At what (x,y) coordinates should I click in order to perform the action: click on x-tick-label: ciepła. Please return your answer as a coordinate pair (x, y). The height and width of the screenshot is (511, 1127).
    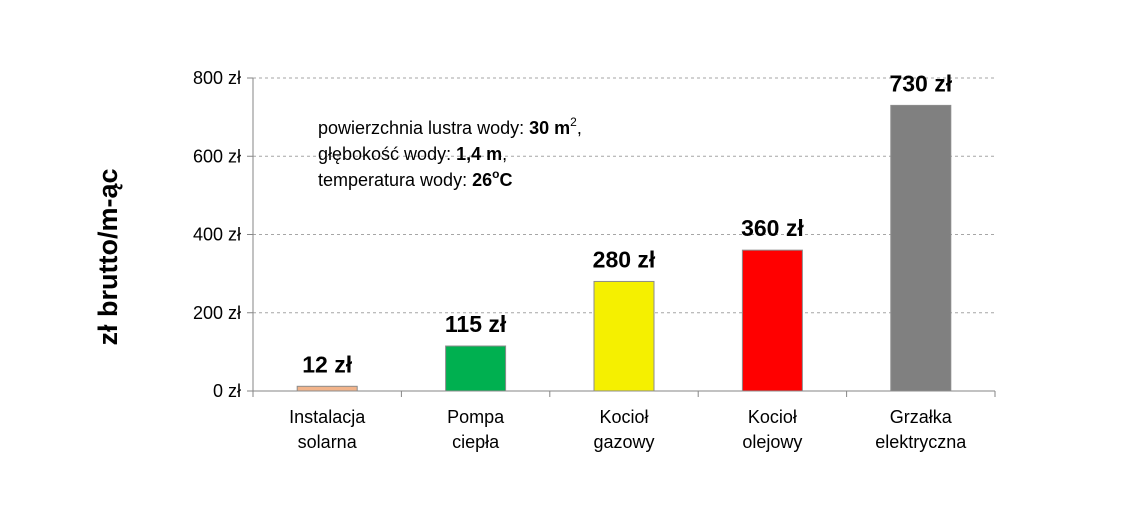
    Looking at the image, I should click on (476, 442).